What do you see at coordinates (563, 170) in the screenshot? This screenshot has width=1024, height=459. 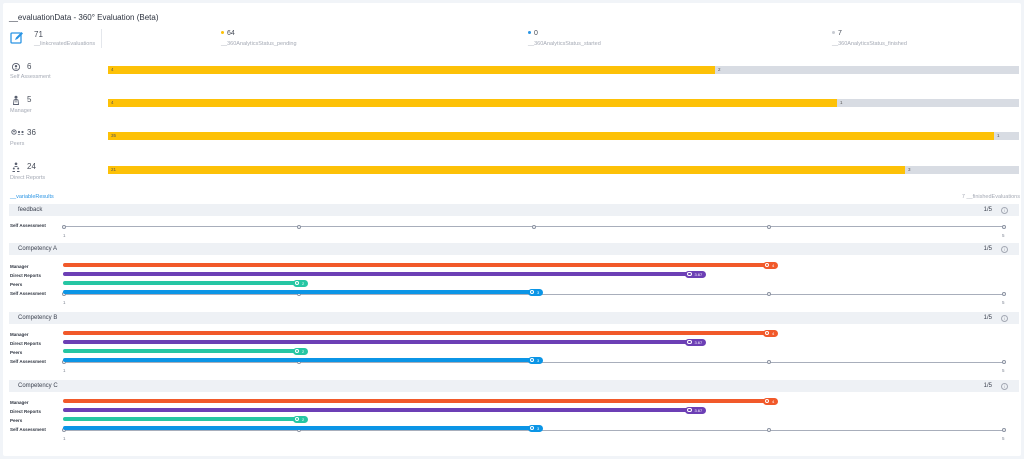 I see `role-bar-direct-reports: 21 3` at bounding box center [563, 170].